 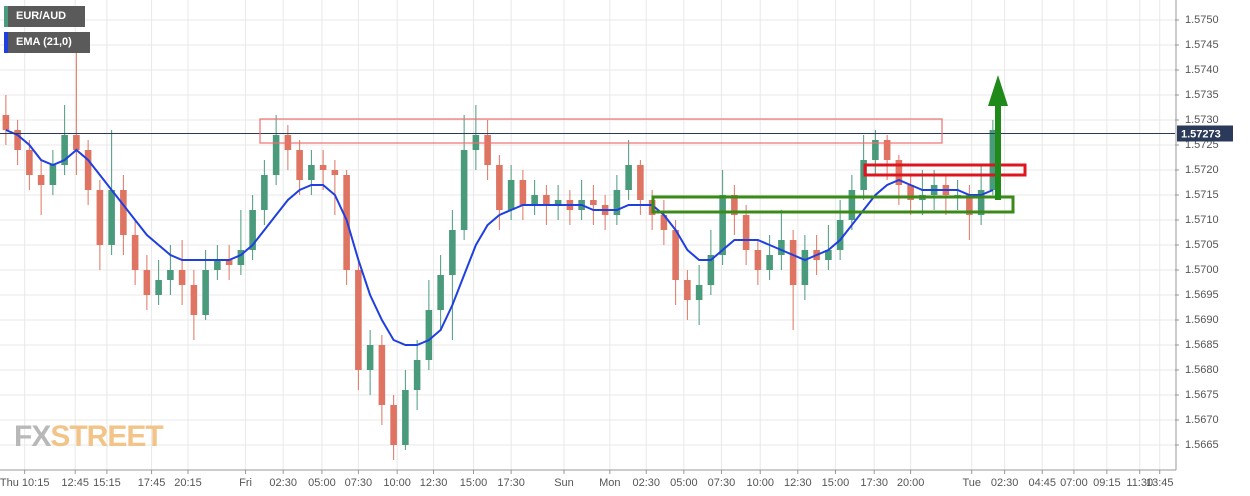 I want to click on x-tick-label: 11:30, so click(x=1139, y=483).